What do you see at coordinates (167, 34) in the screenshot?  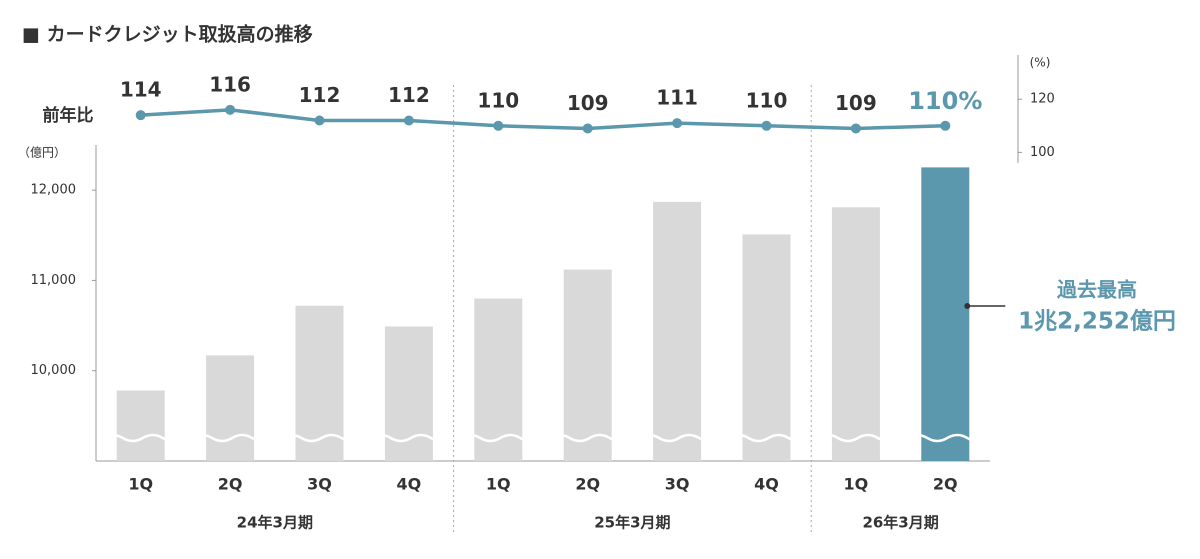 I see `chart-title: ■ カードクレジット取扱高の推移` at bounding box center [167, 34].